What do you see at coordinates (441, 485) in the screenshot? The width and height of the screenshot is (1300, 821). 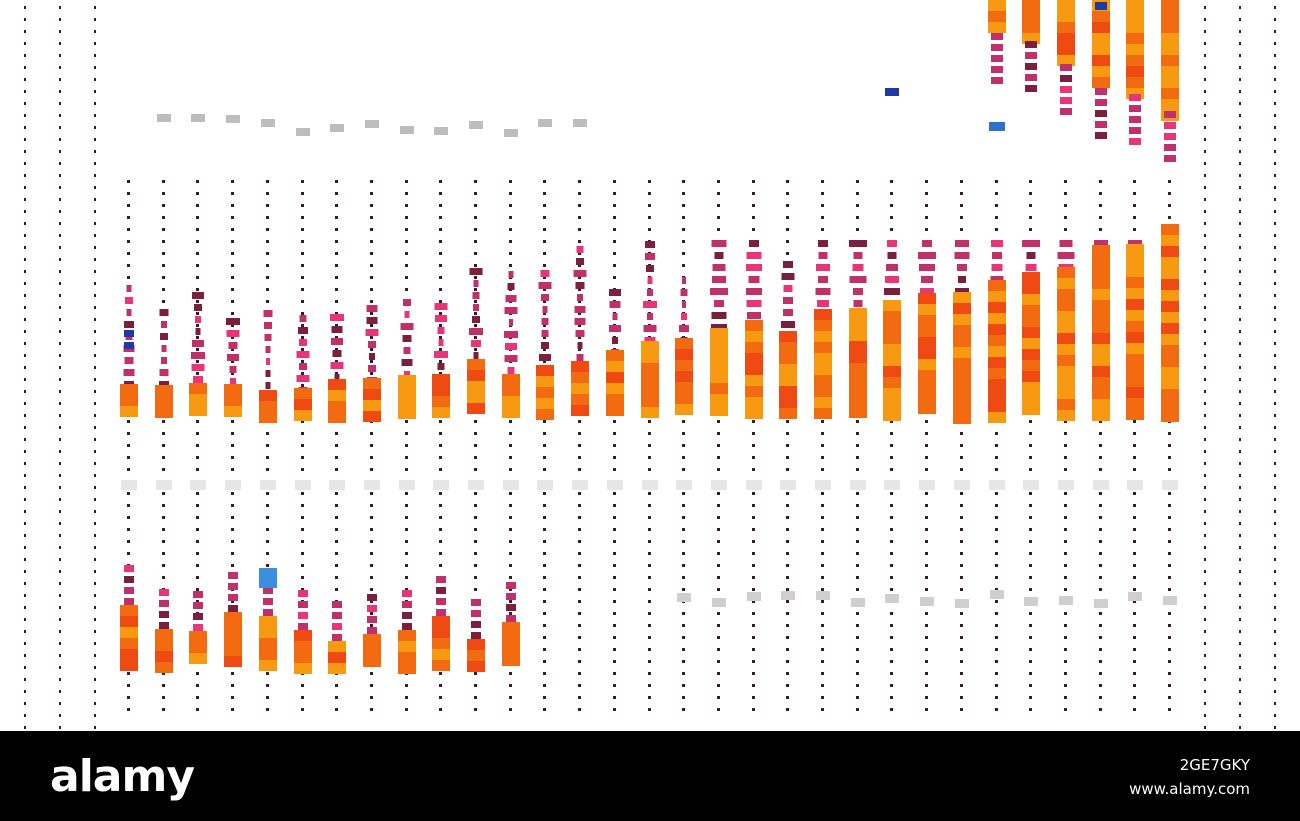 I see `grey-block` at bounding box center [441, 485].